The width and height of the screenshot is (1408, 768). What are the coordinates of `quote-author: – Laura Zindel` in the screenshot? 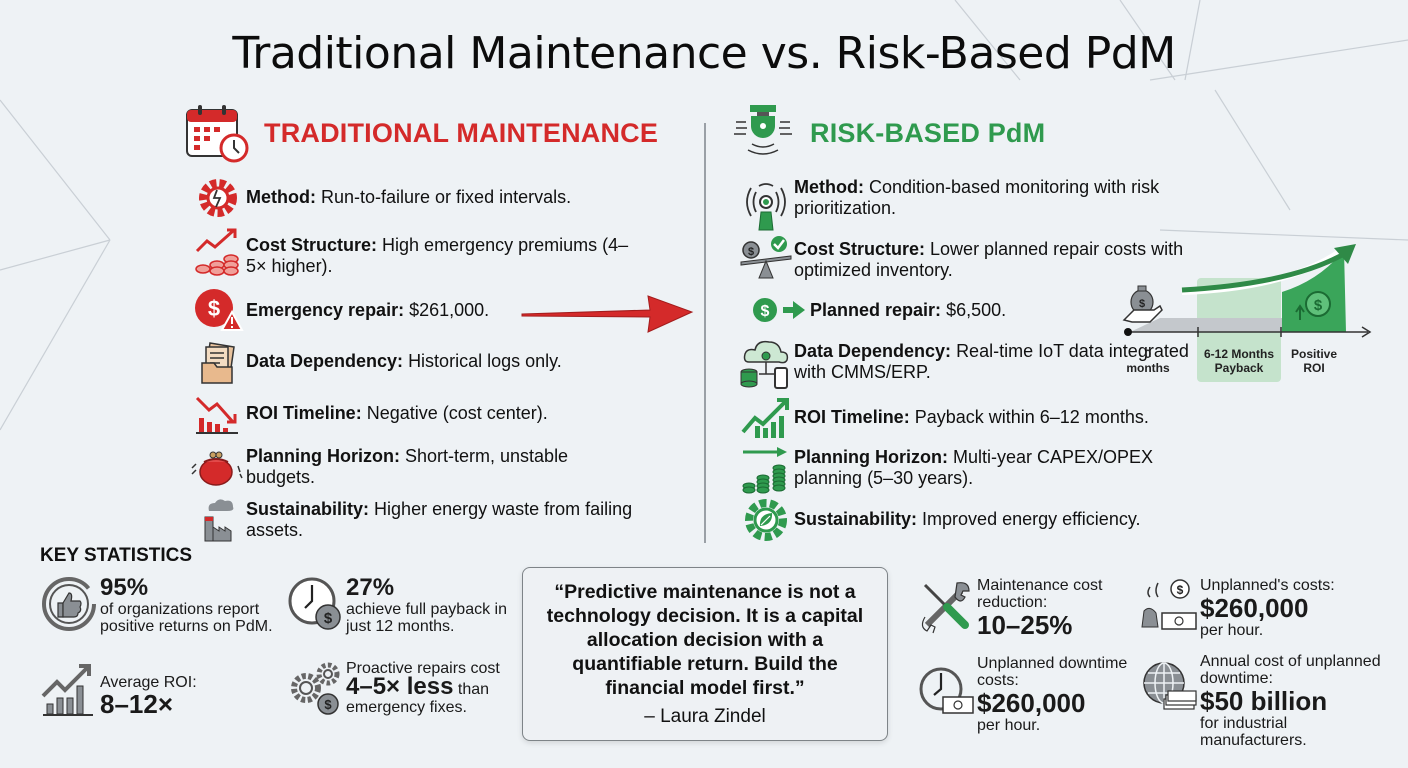 It's located at (705, 716).